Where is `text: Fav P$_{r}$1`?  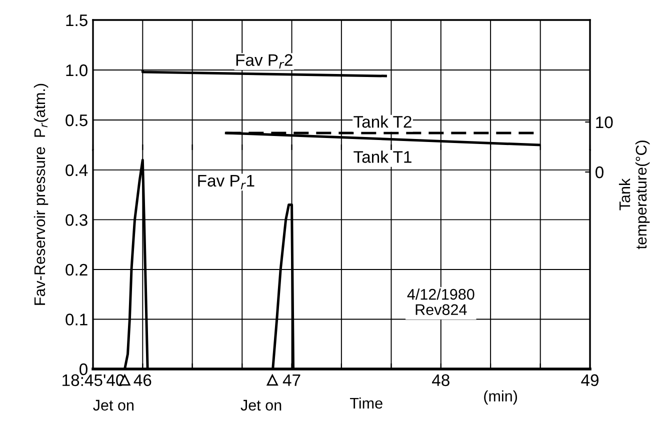 text: Fav P$_{r}$1 is located at coordinates (226, 182).